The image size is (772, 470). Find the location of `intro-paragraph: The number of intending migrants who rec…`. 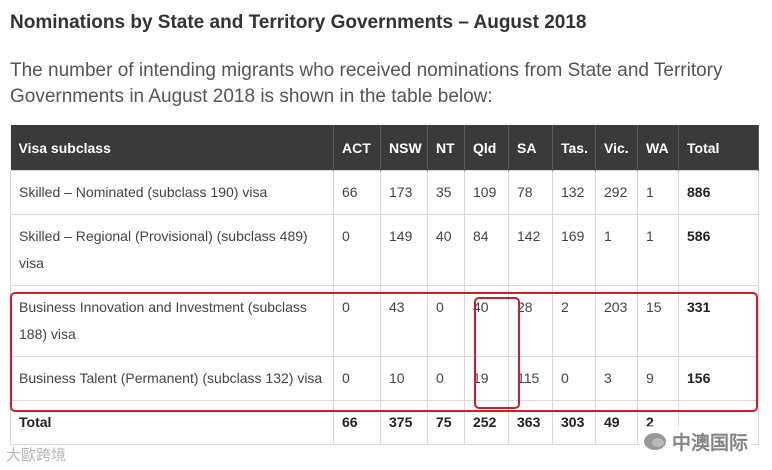

intro-paragraph: The number of intending migrants who rec… is located at coordinates (366, 83).